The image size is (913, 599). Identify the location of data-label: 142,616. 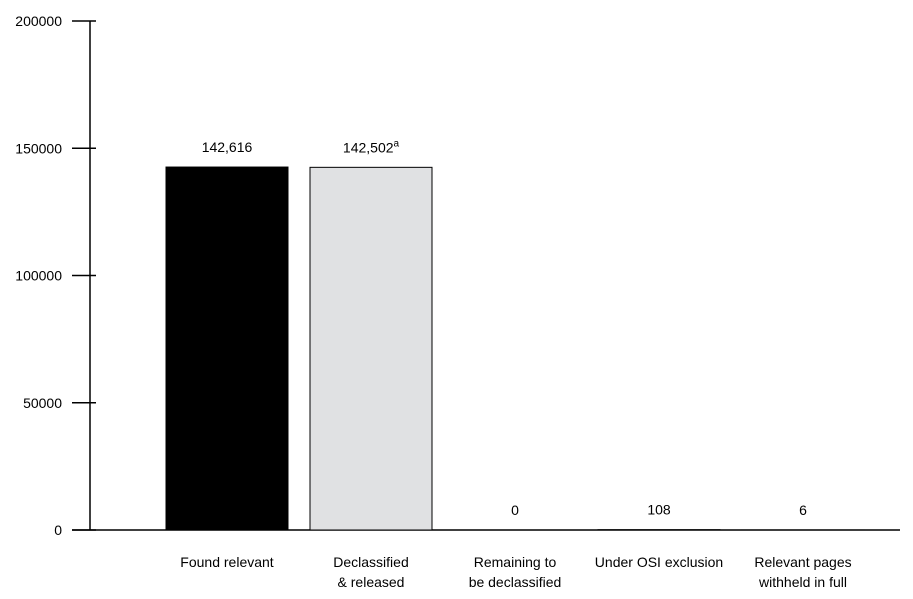
(227, 147).